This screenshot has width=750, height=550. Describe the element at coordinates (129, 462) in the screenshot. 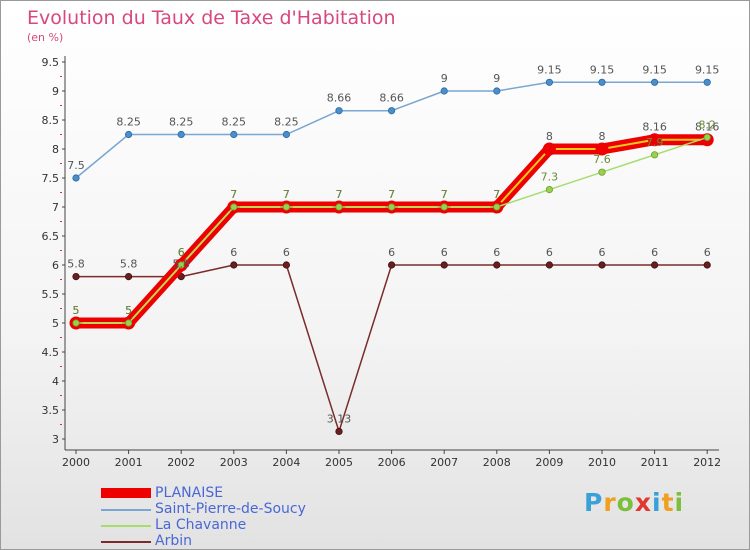

I see `x-tick-label: 2001` at that location.